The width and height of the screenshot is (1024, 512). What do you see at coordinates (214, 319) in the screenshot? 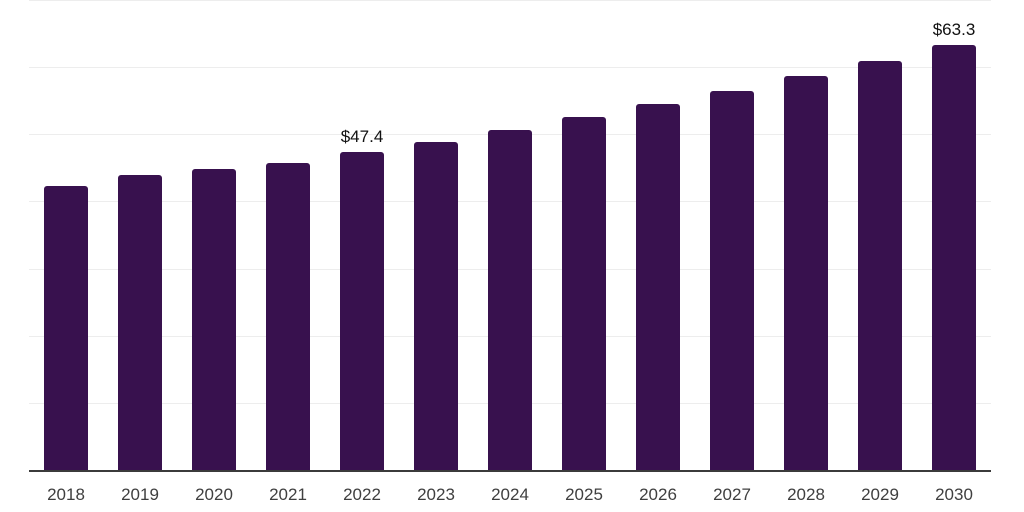
I see `bar-2020` at bounding box center [214, 319].